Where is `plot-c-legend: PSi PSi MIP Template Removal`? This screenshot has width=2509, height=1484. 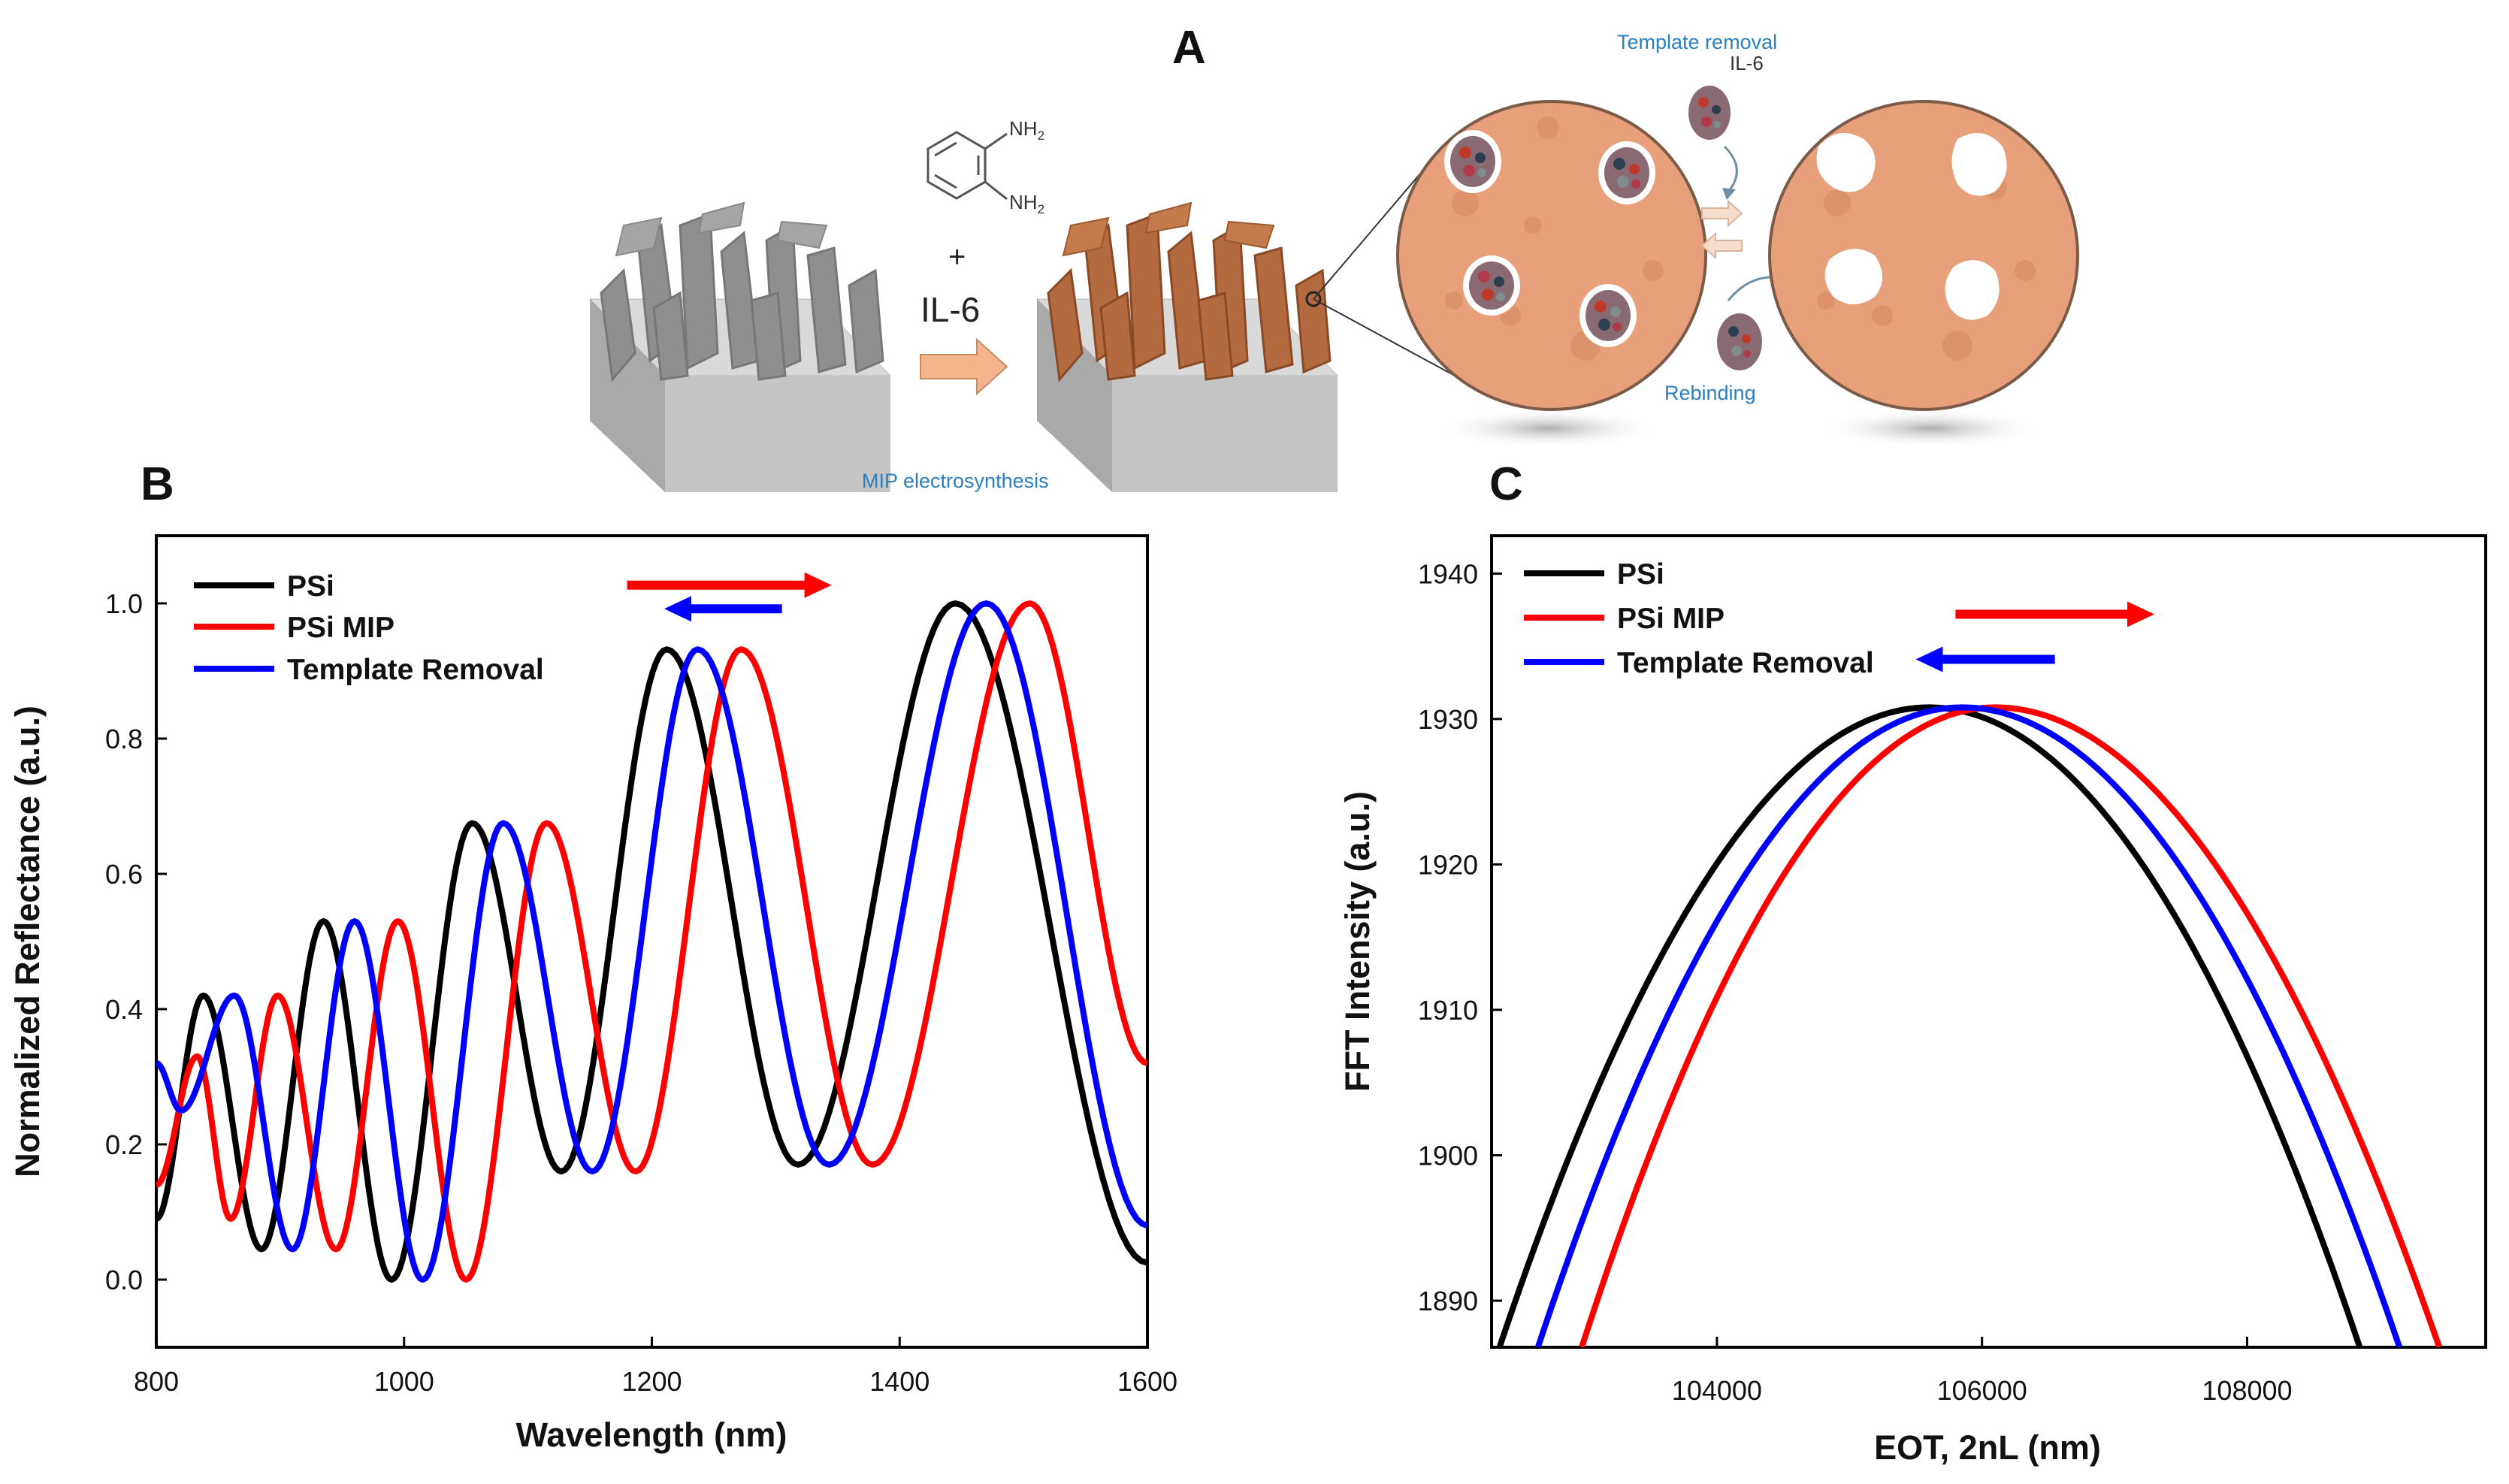 plot-c-legend: PSi PSi MIP Template Removal is located at coordinates (1699, 619).